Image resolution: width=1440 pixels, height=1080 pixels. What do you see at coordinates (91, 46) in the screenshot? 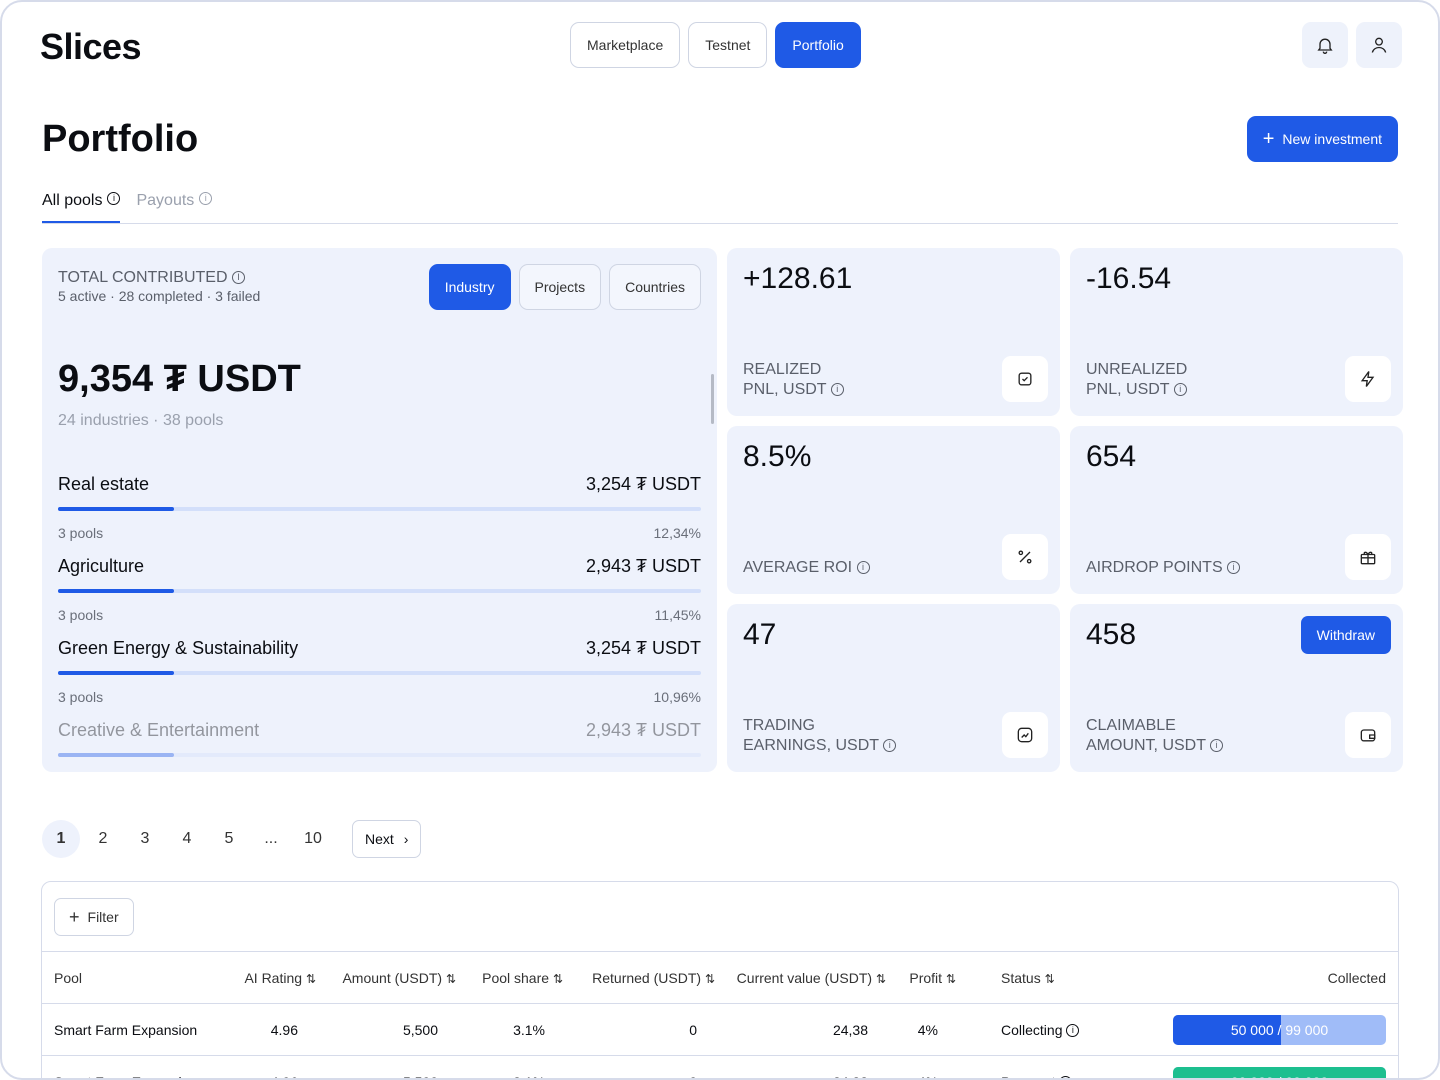
I see `logo: Slices` at bounding box center [91, 46].